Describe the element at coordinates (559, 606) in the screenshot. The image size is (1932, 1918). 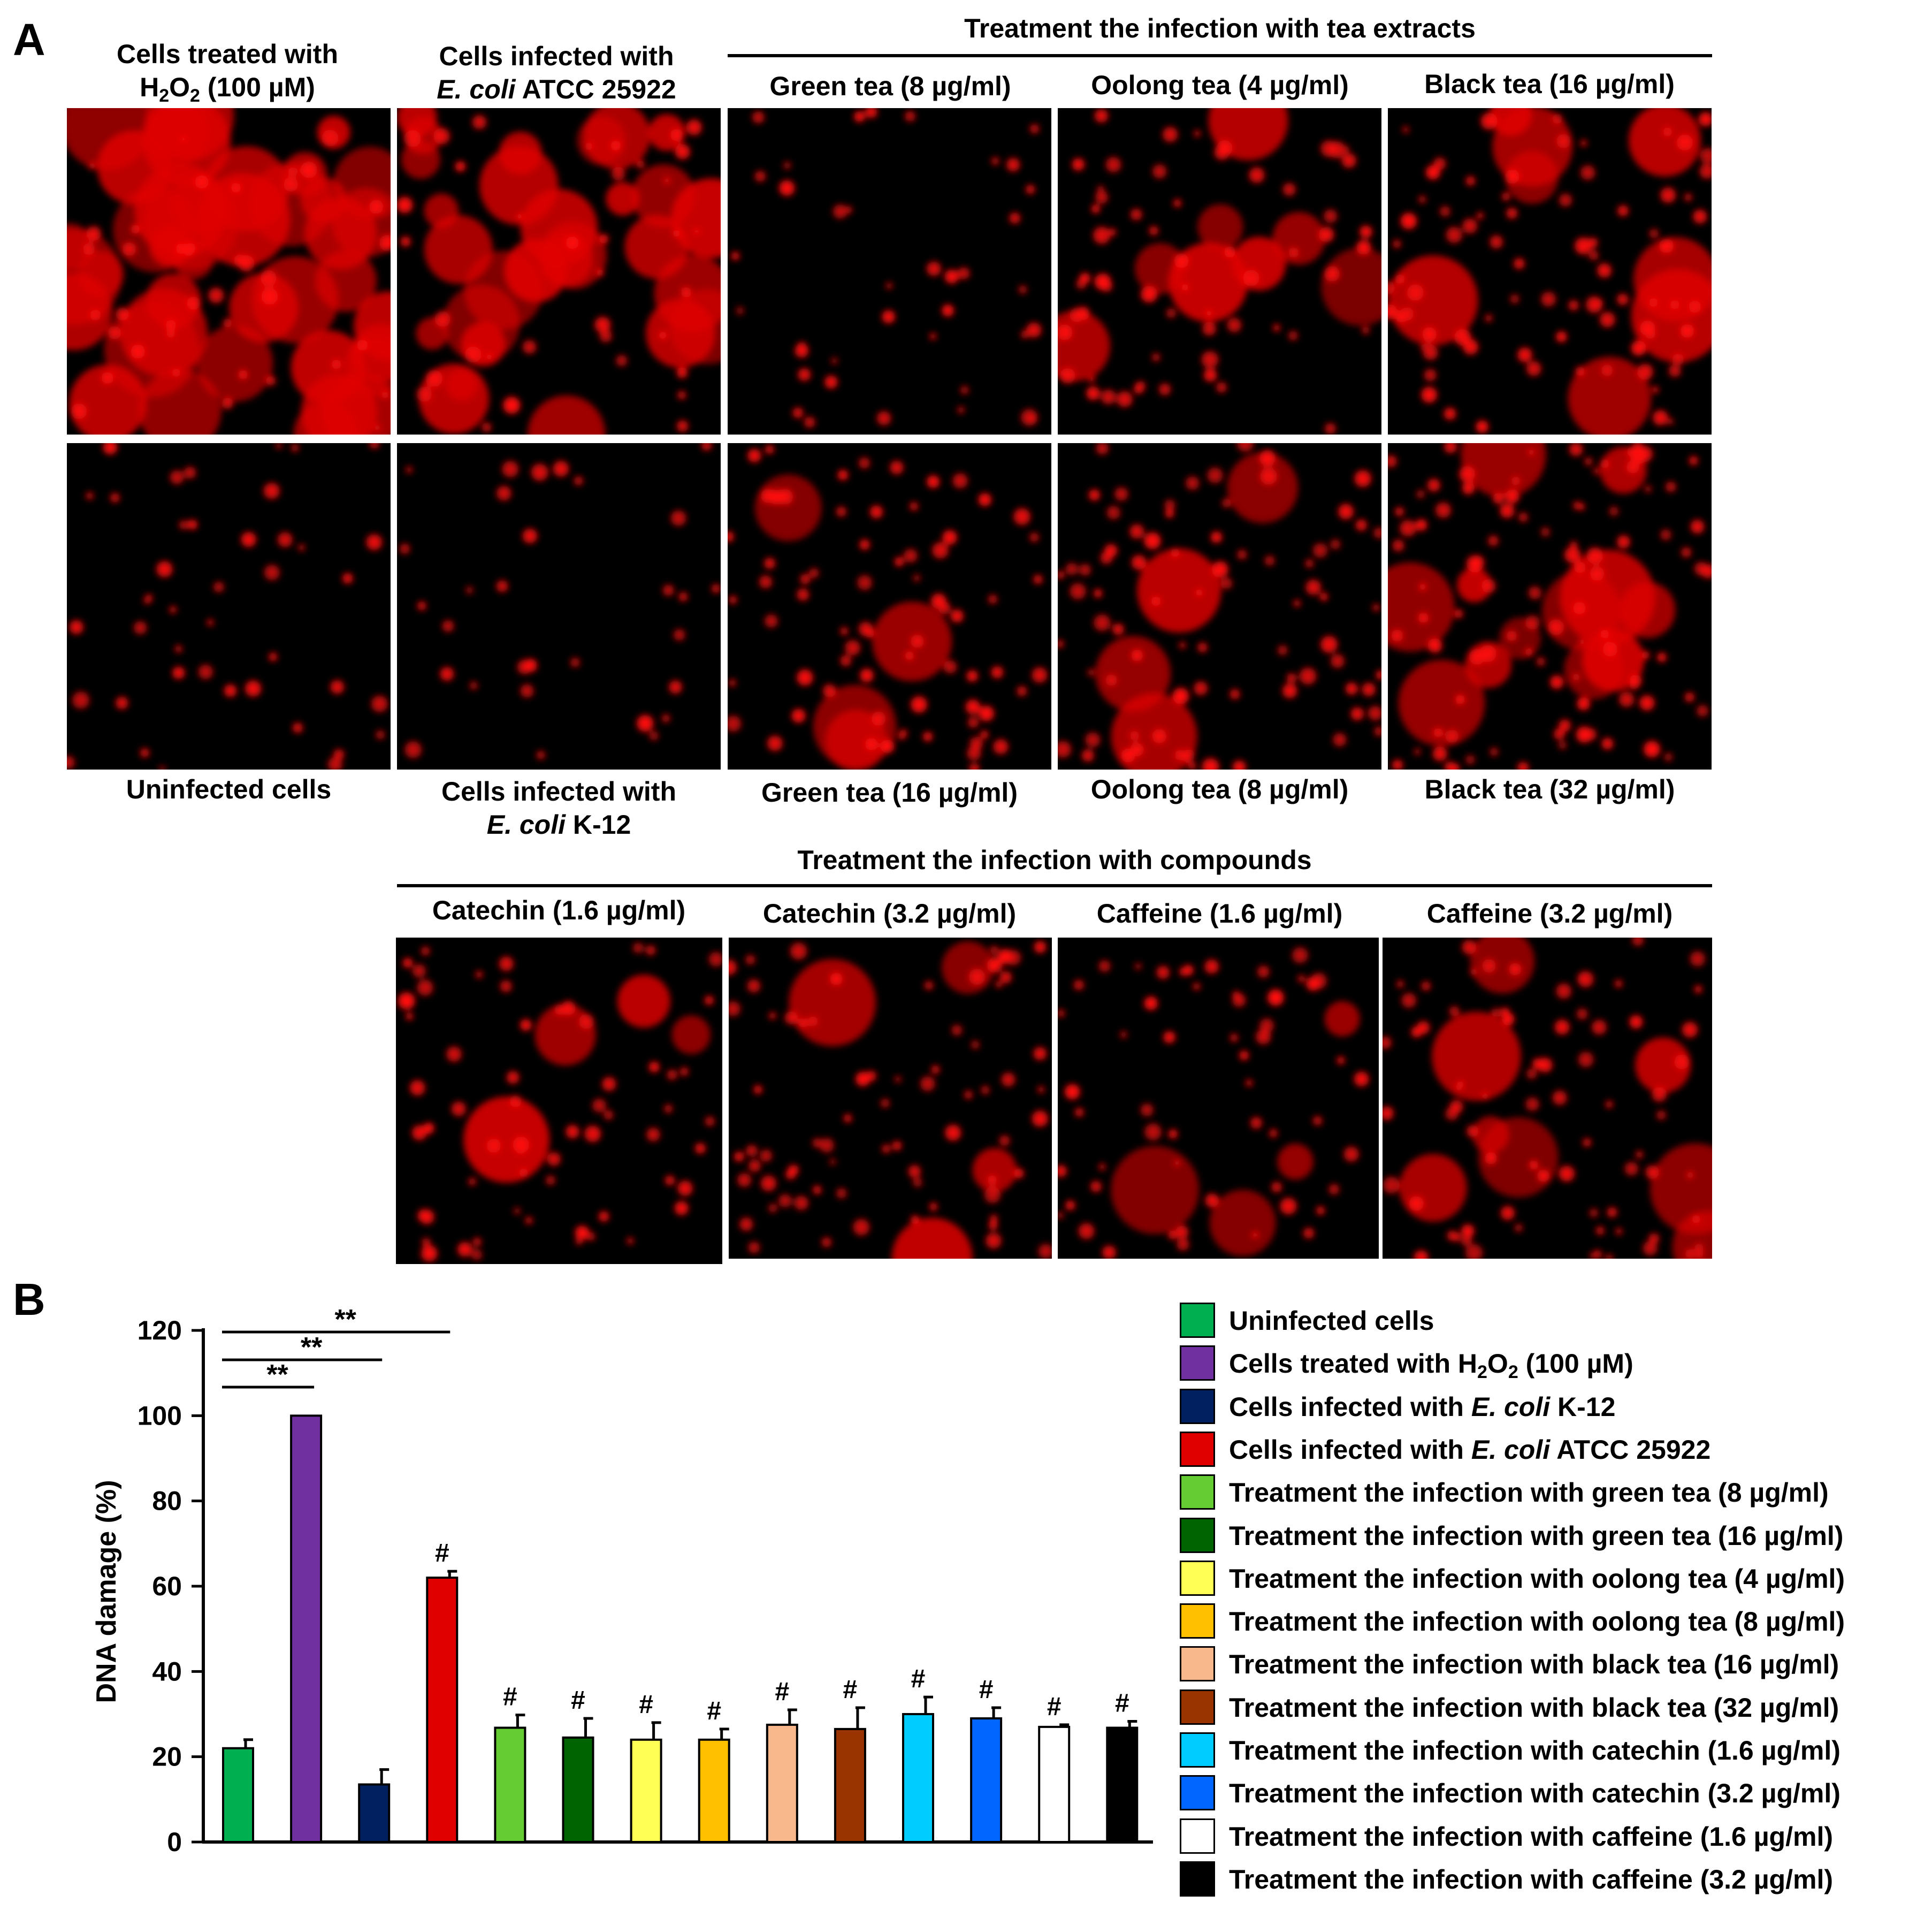
I see `micrograph-k12` at that location.